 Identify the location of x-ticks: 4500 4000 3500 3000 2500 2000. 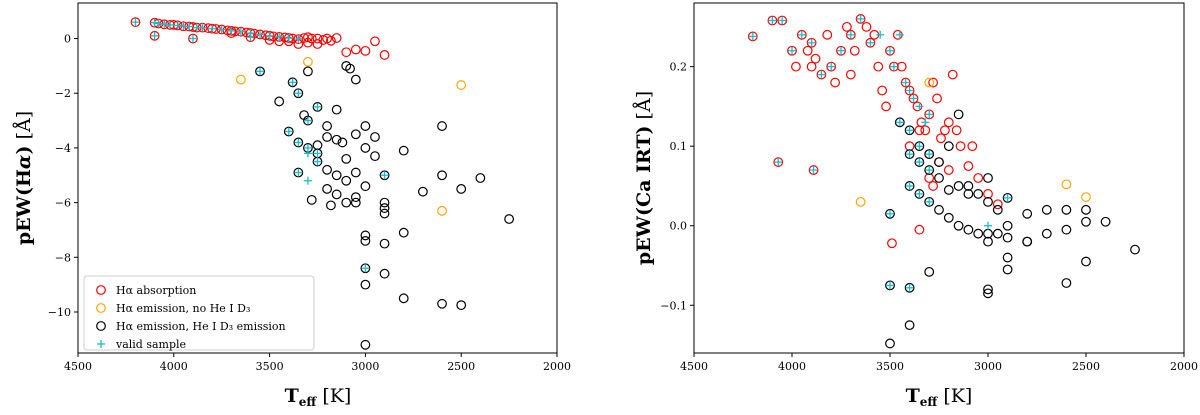
(317, 363).